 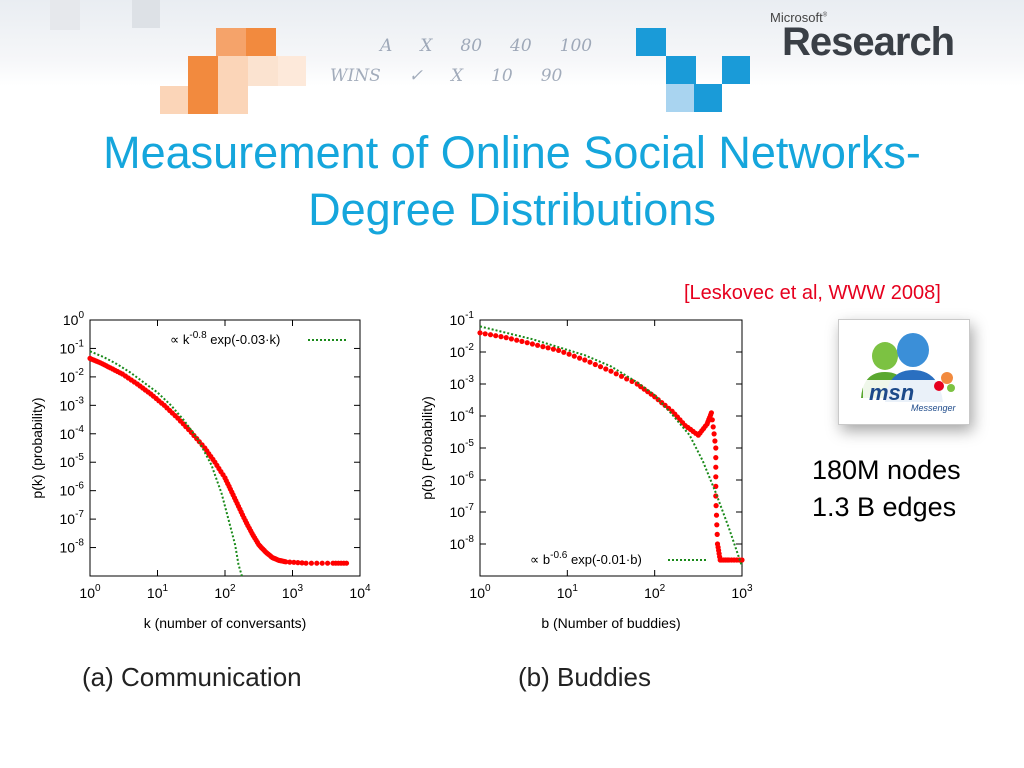 I want to click on header-band, so click(x=512, y=43).